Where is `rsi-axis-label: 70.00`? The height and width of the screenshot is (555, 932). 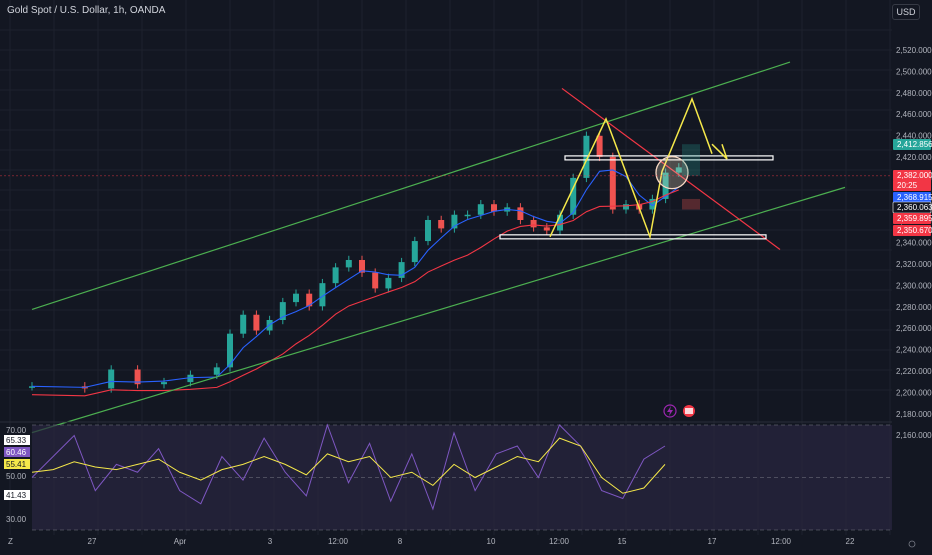
rsi-axis-label: 70.00 is located at coordinates (16, 430).